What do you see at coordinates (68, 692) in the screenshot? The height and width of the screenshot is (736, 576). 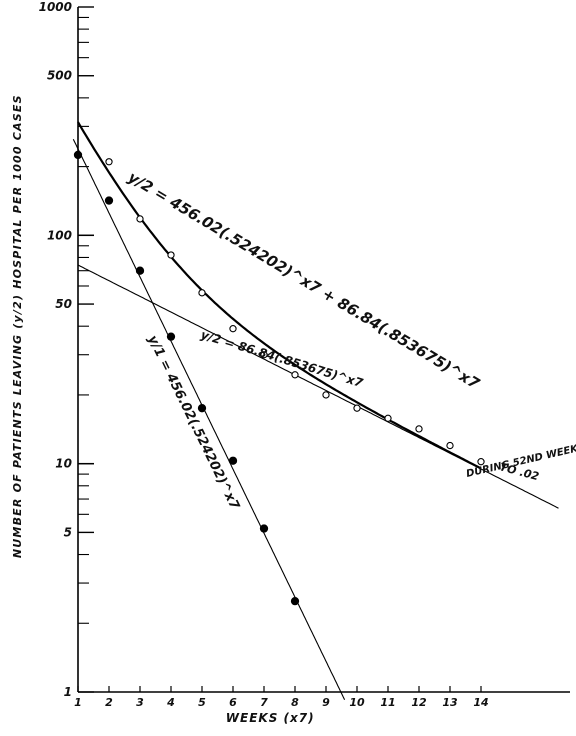 I see `y-tick-label: 1` at bounding box center [68, 692].